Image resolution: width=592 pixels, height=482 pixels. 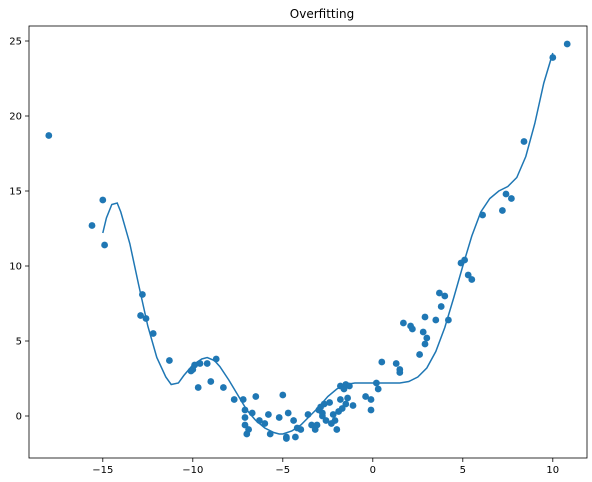 What do you see at coordinates (322, 14) in the screenshot?
I see `chart-title: Overfitting` at bounding box center [322, 14].